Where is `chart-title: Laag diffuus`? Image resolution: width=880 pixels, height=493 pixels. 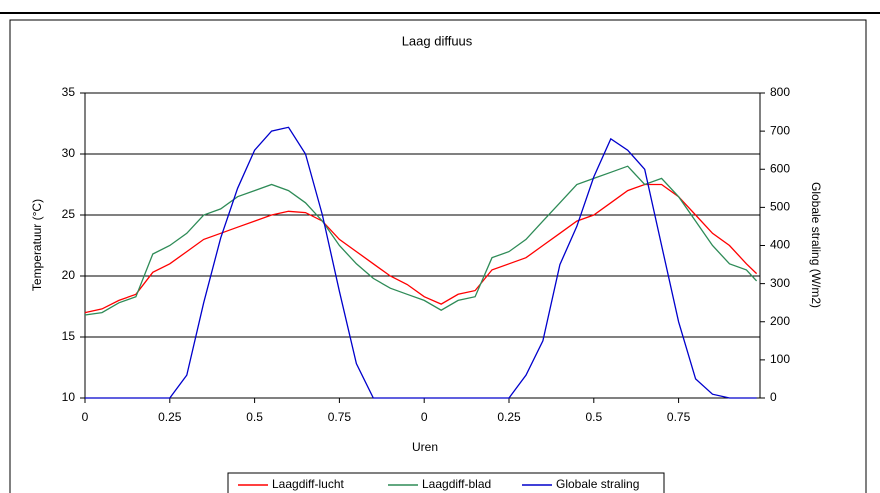 chart-title: Laag diffuus is located at coordinates (437, 40).